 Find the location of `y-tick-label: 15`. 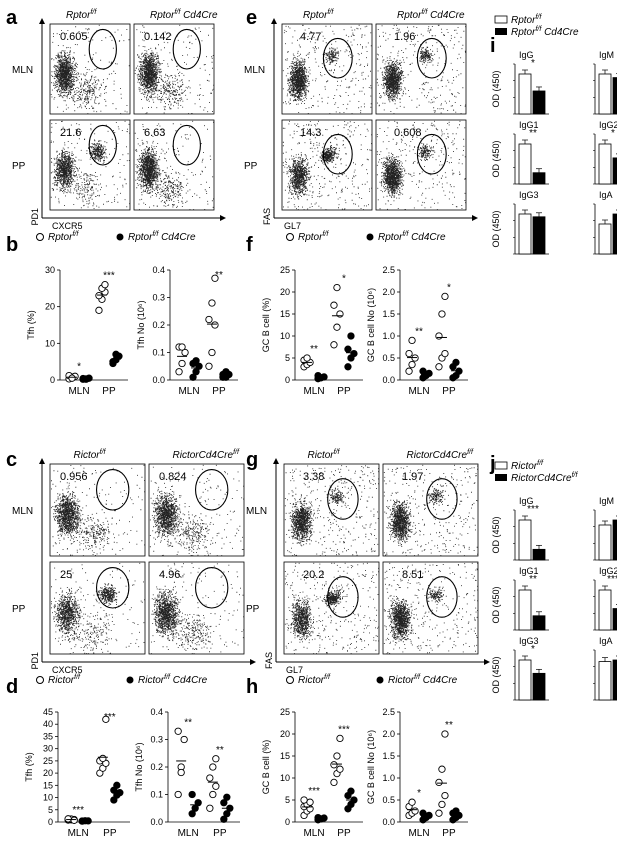

y-tick-label: 15 is located at coordinates (285, 756).